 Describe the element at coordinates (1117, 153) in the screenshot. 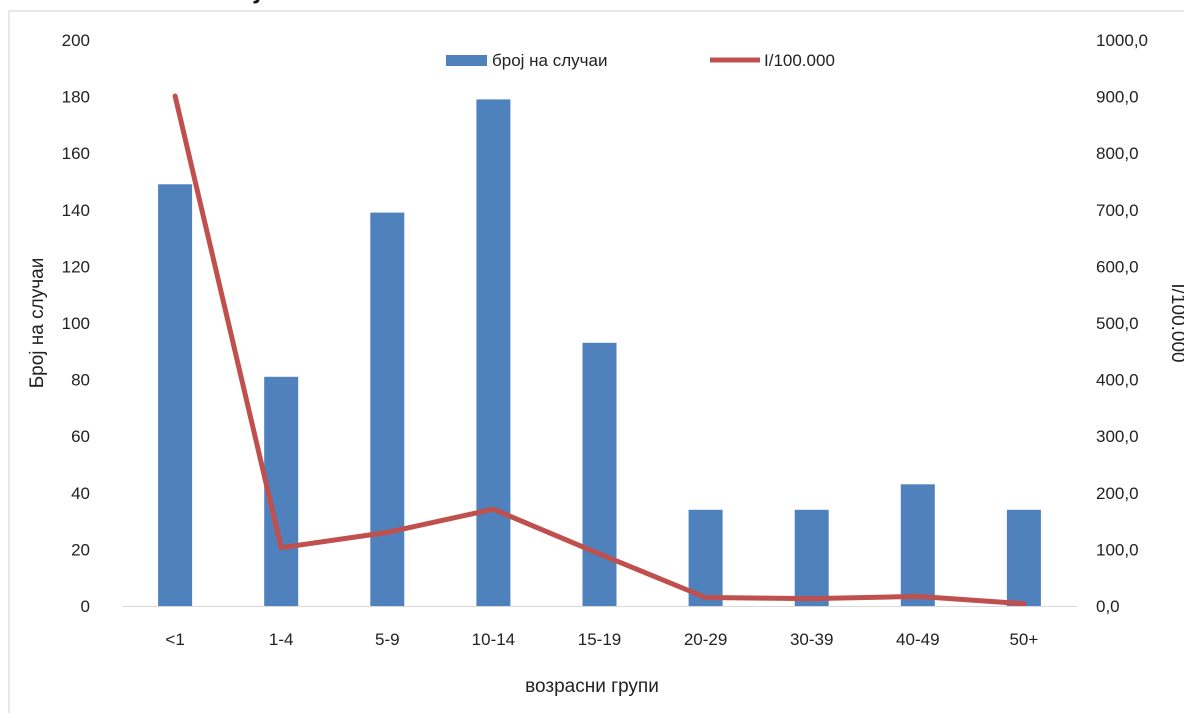

I see `y2-tick-label: 800,0` at that location.